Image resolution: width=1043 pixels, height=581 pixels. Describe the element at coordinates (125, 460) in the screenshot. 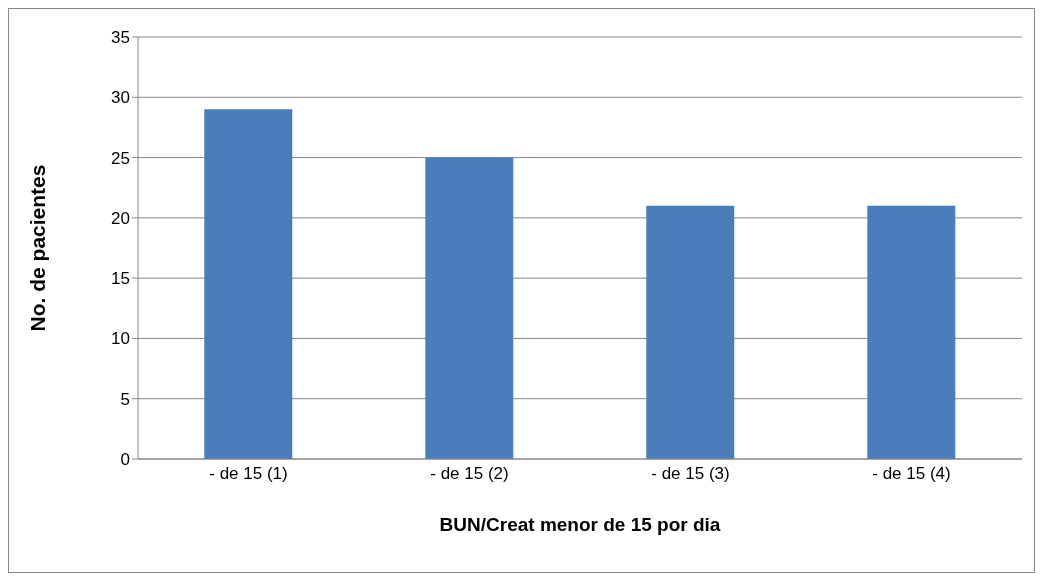

I see `y-tick-label: 0` at that location.